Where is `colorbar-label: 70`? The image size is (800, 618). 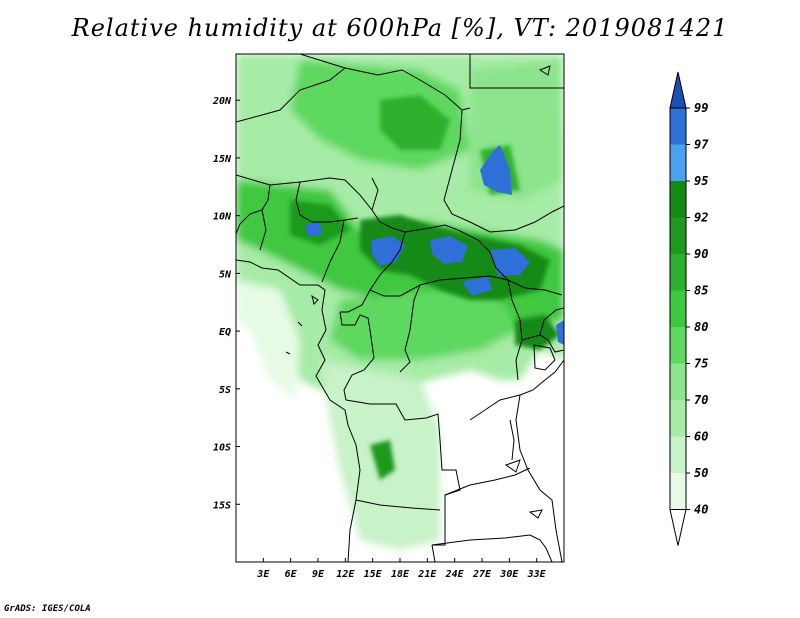 colorbar-label: 70 is located at coordinates (701, 400).